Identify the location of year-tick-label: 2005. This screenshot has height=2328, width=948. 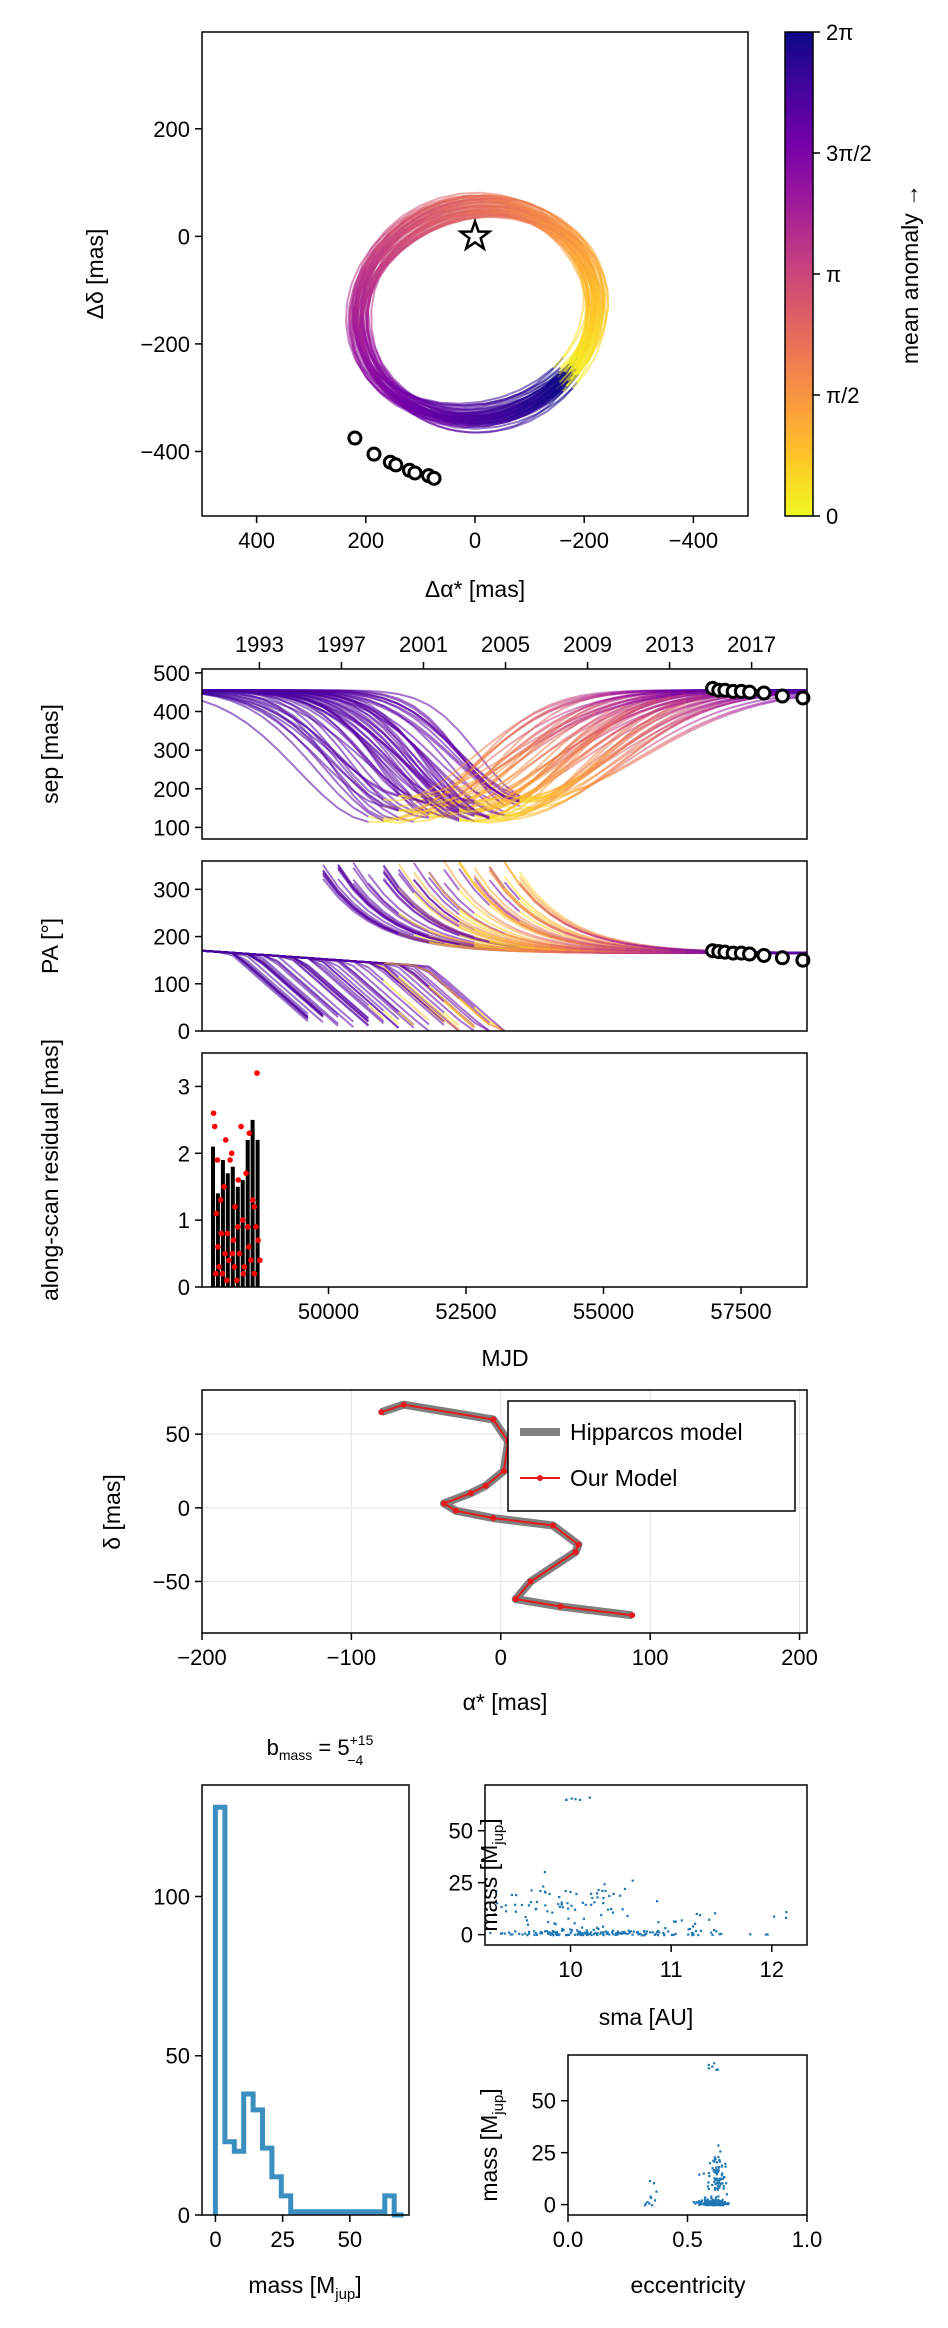
(505, 644).